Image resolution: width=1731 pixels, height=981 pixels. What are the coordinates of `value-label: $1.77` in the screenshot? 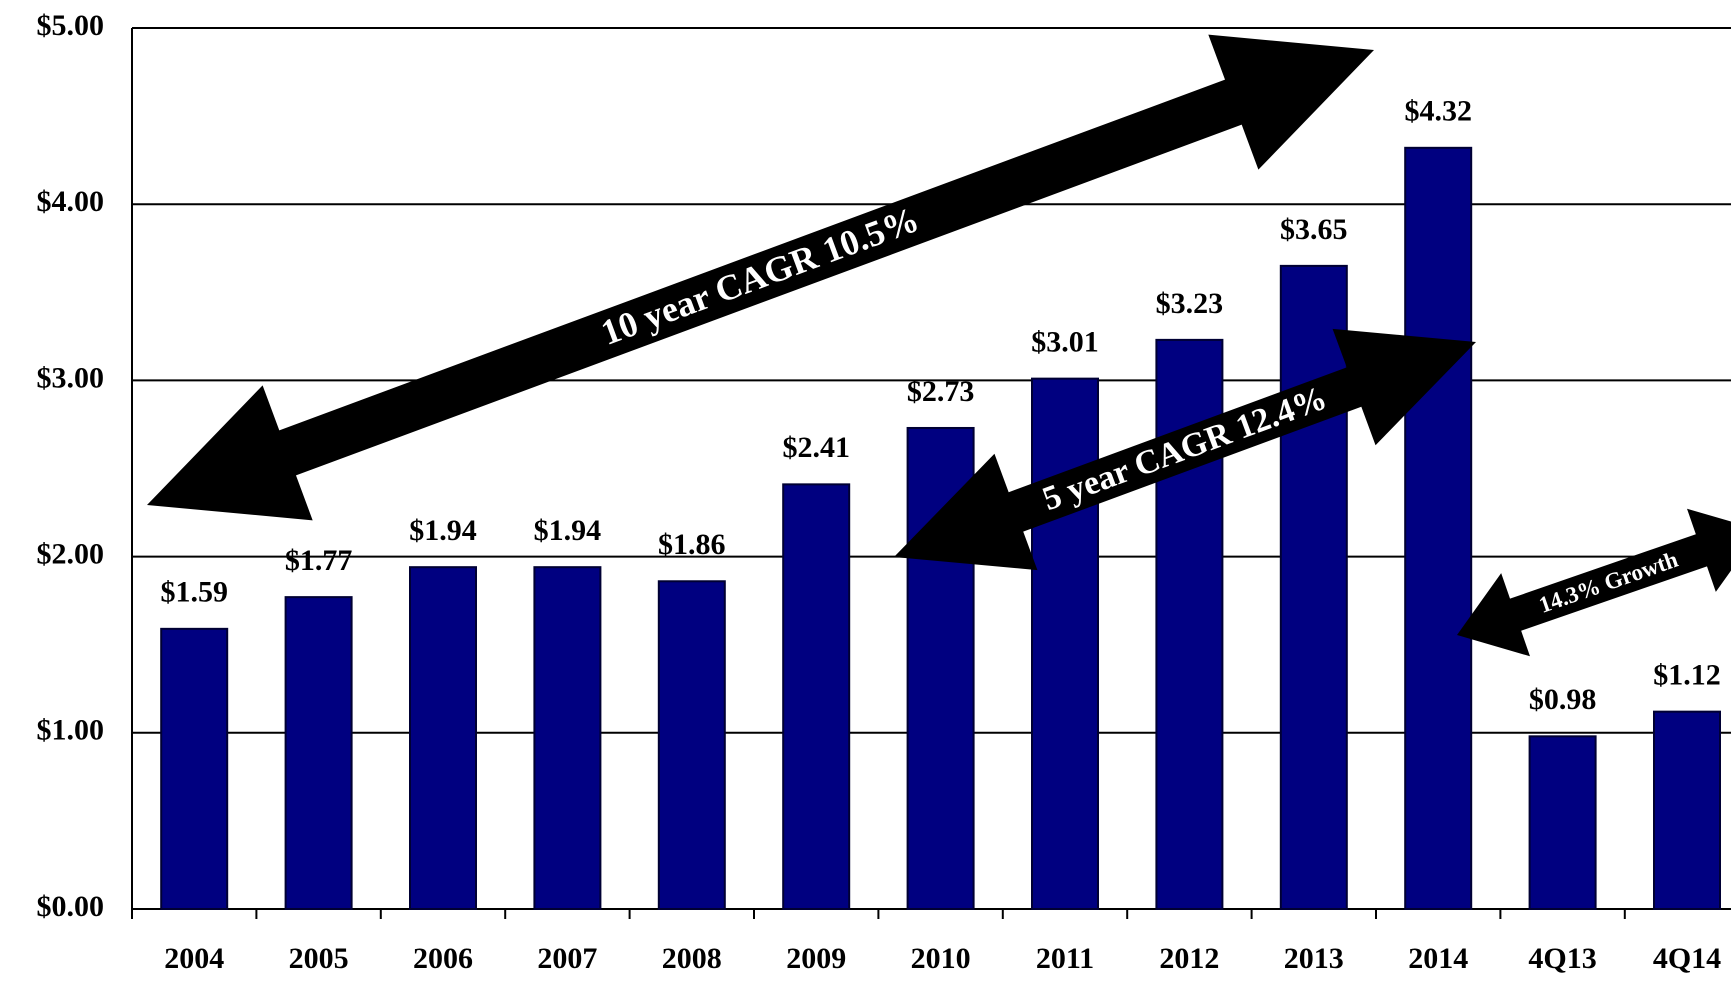 It's located at (319, 560).